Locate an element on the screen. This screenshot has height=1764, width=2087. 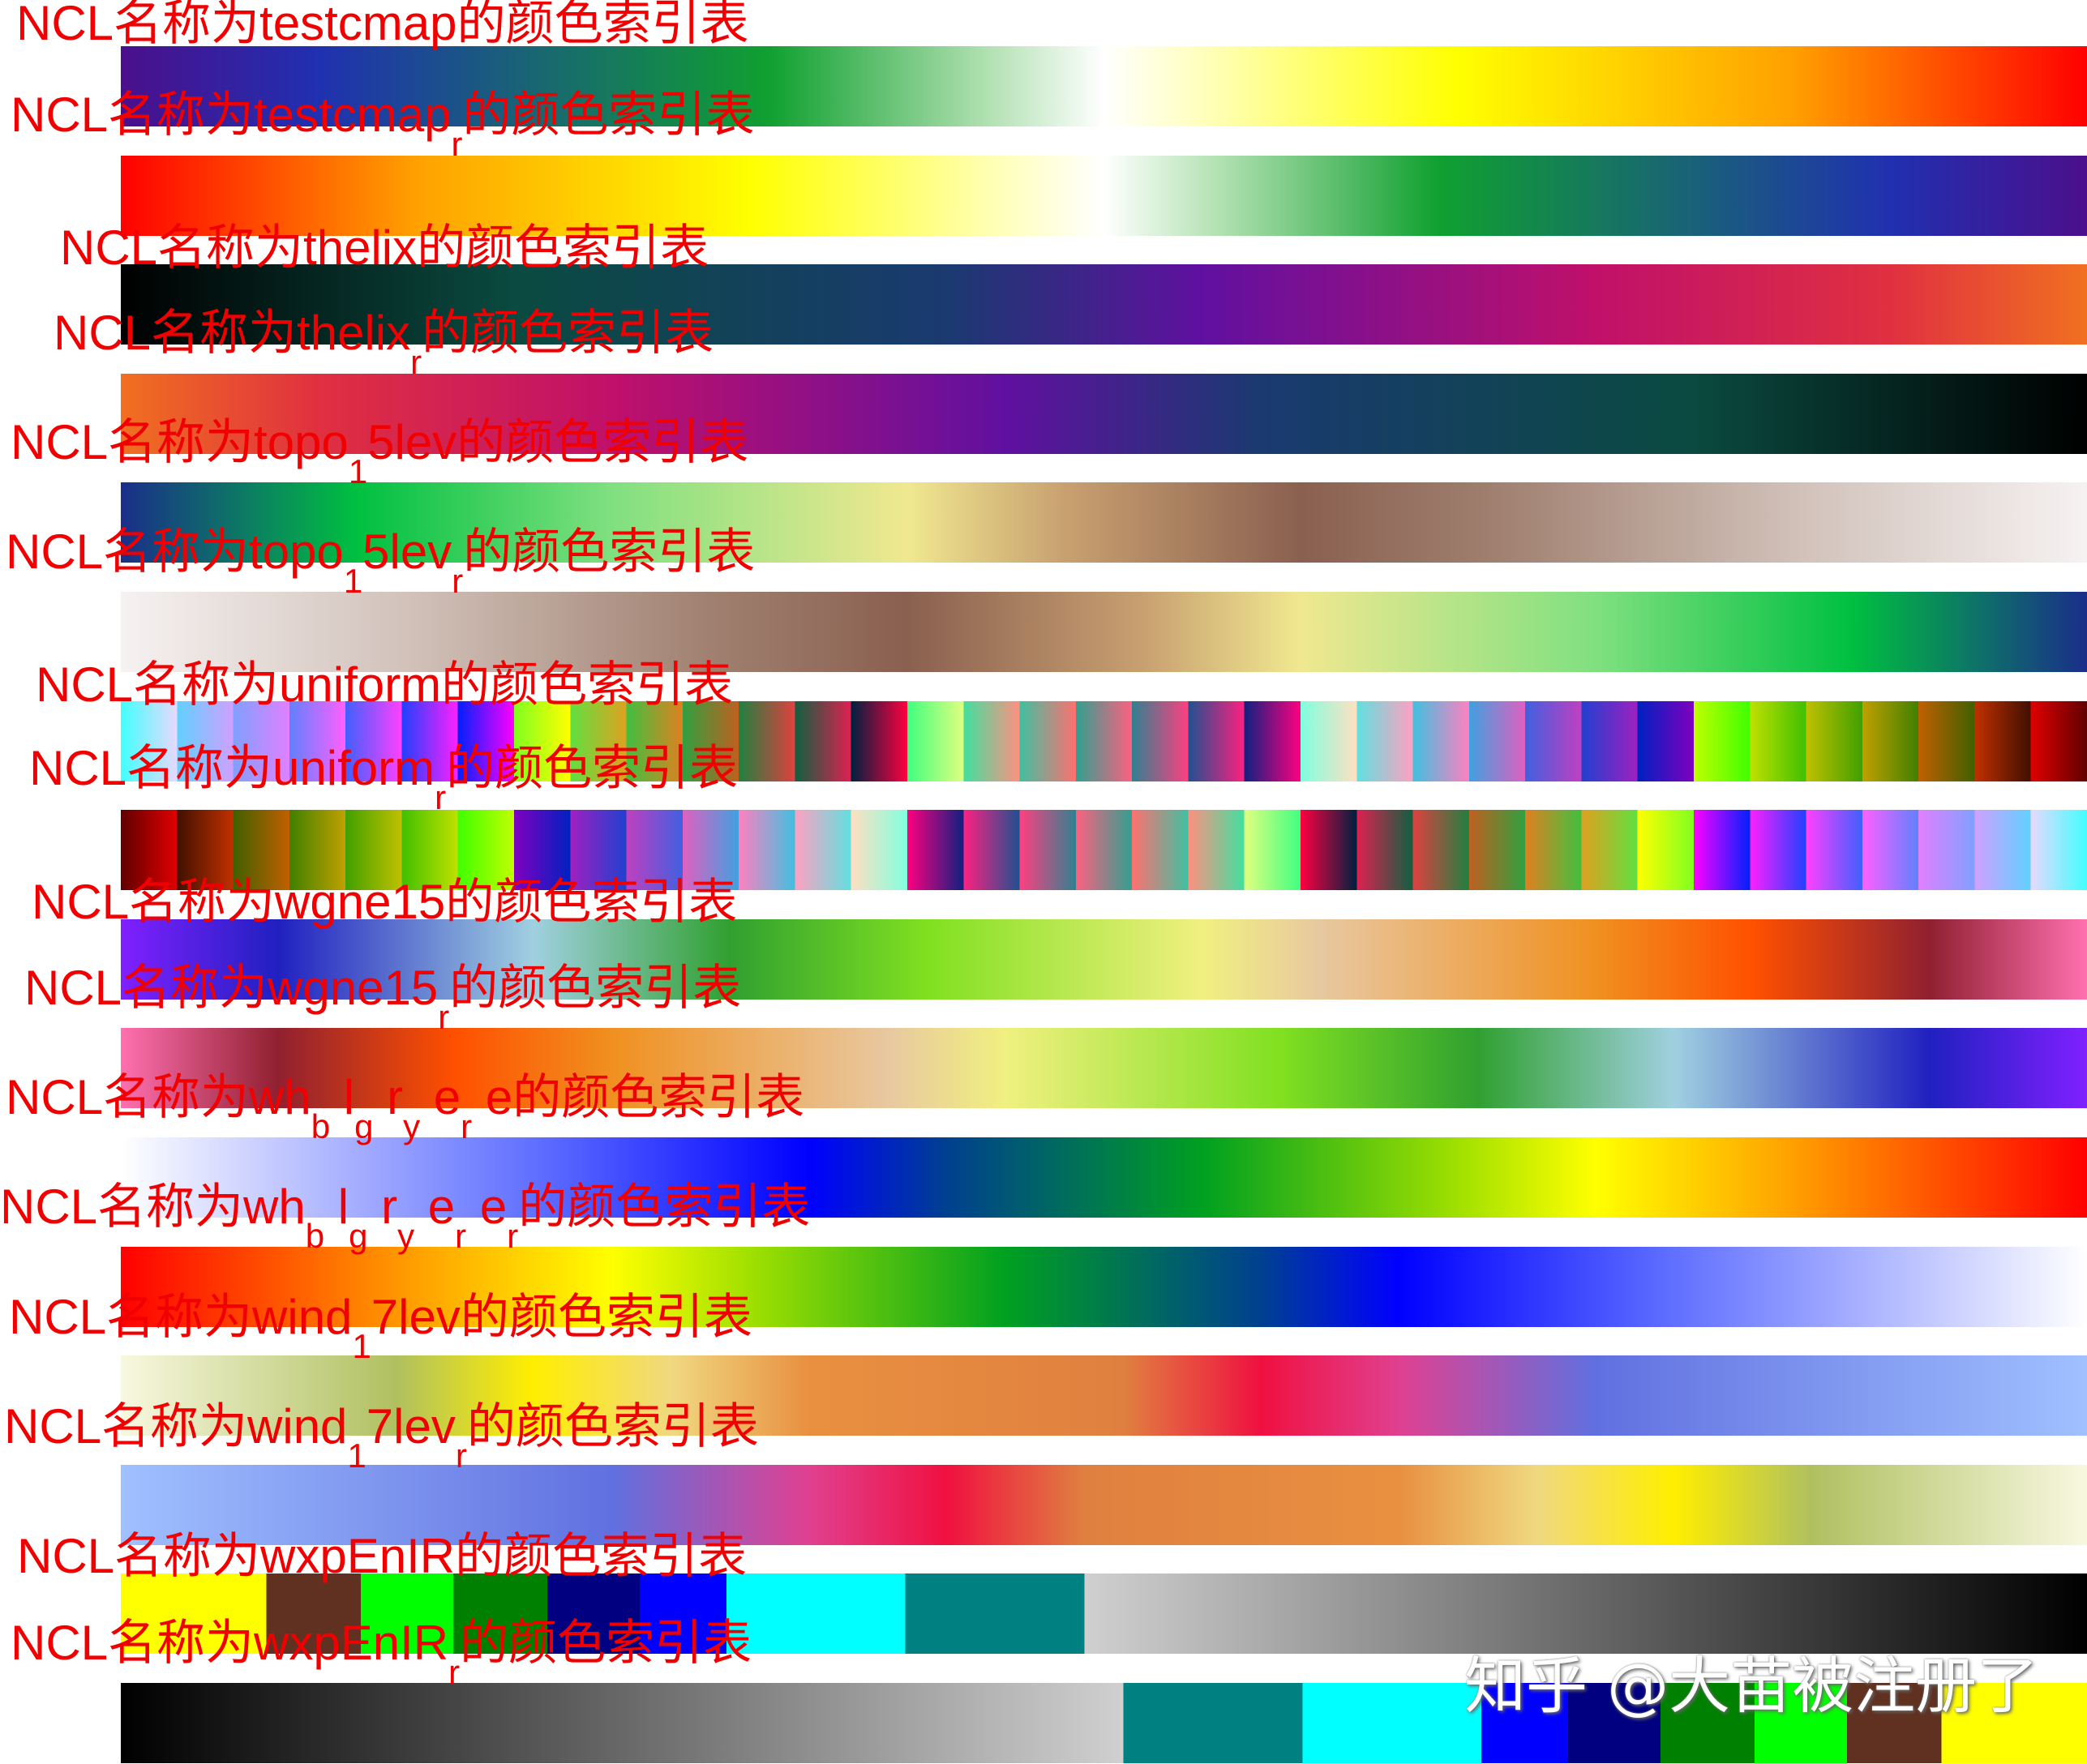
colormap-label-topo_15lev_r: NCL名称为topo15levr的颜色索引表 is located at coordinates (381, 561).